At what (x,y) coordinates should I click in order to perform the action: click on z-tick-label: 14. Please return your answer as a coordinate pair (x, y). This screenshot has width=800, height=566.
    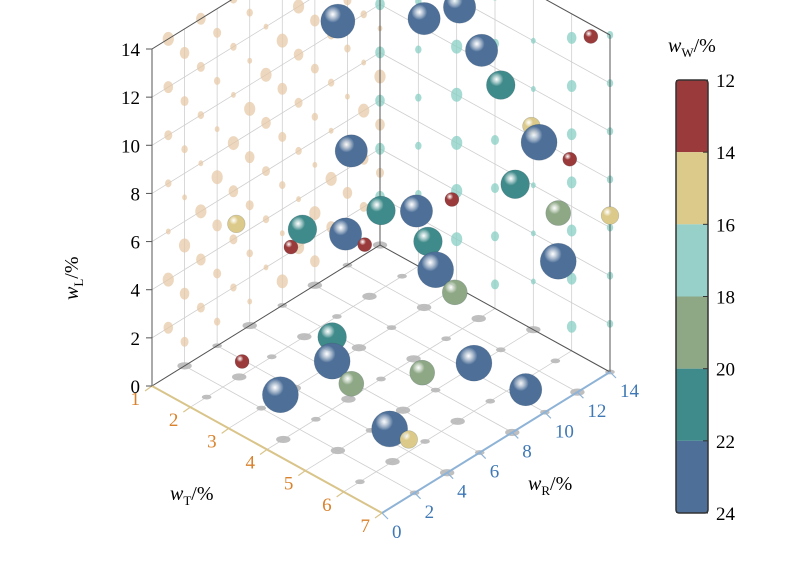
    Looking at the image, I should click on (131, 50).